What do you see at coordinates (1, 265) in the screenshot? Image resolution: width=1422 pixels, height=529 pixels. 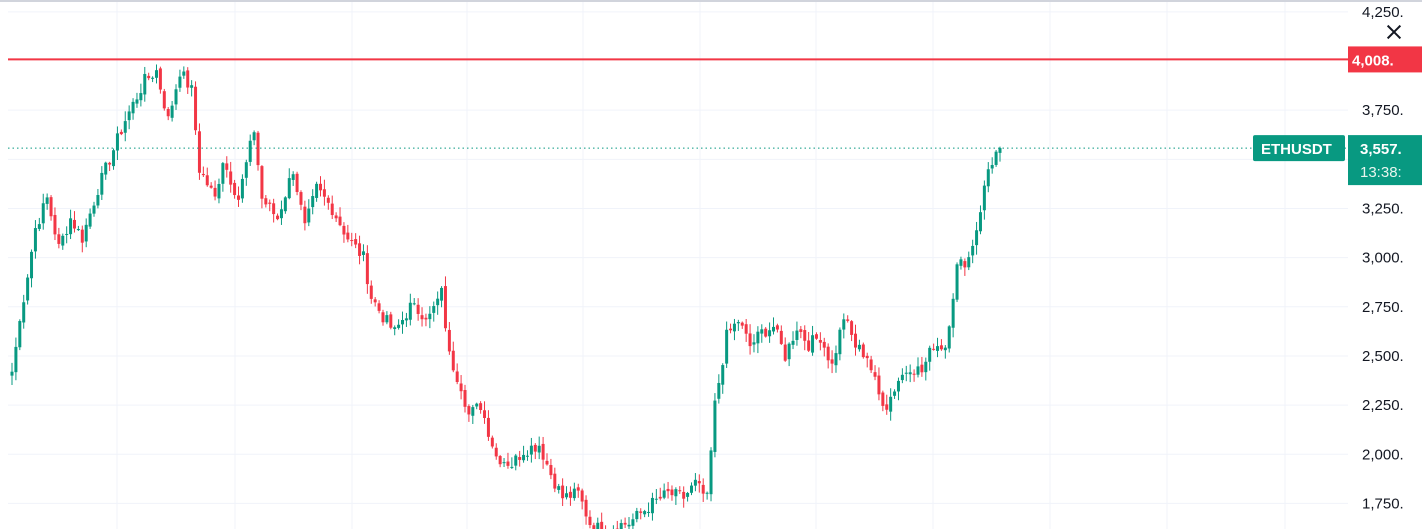 I see `left-edge-strip` at bounding box center [1, 265].